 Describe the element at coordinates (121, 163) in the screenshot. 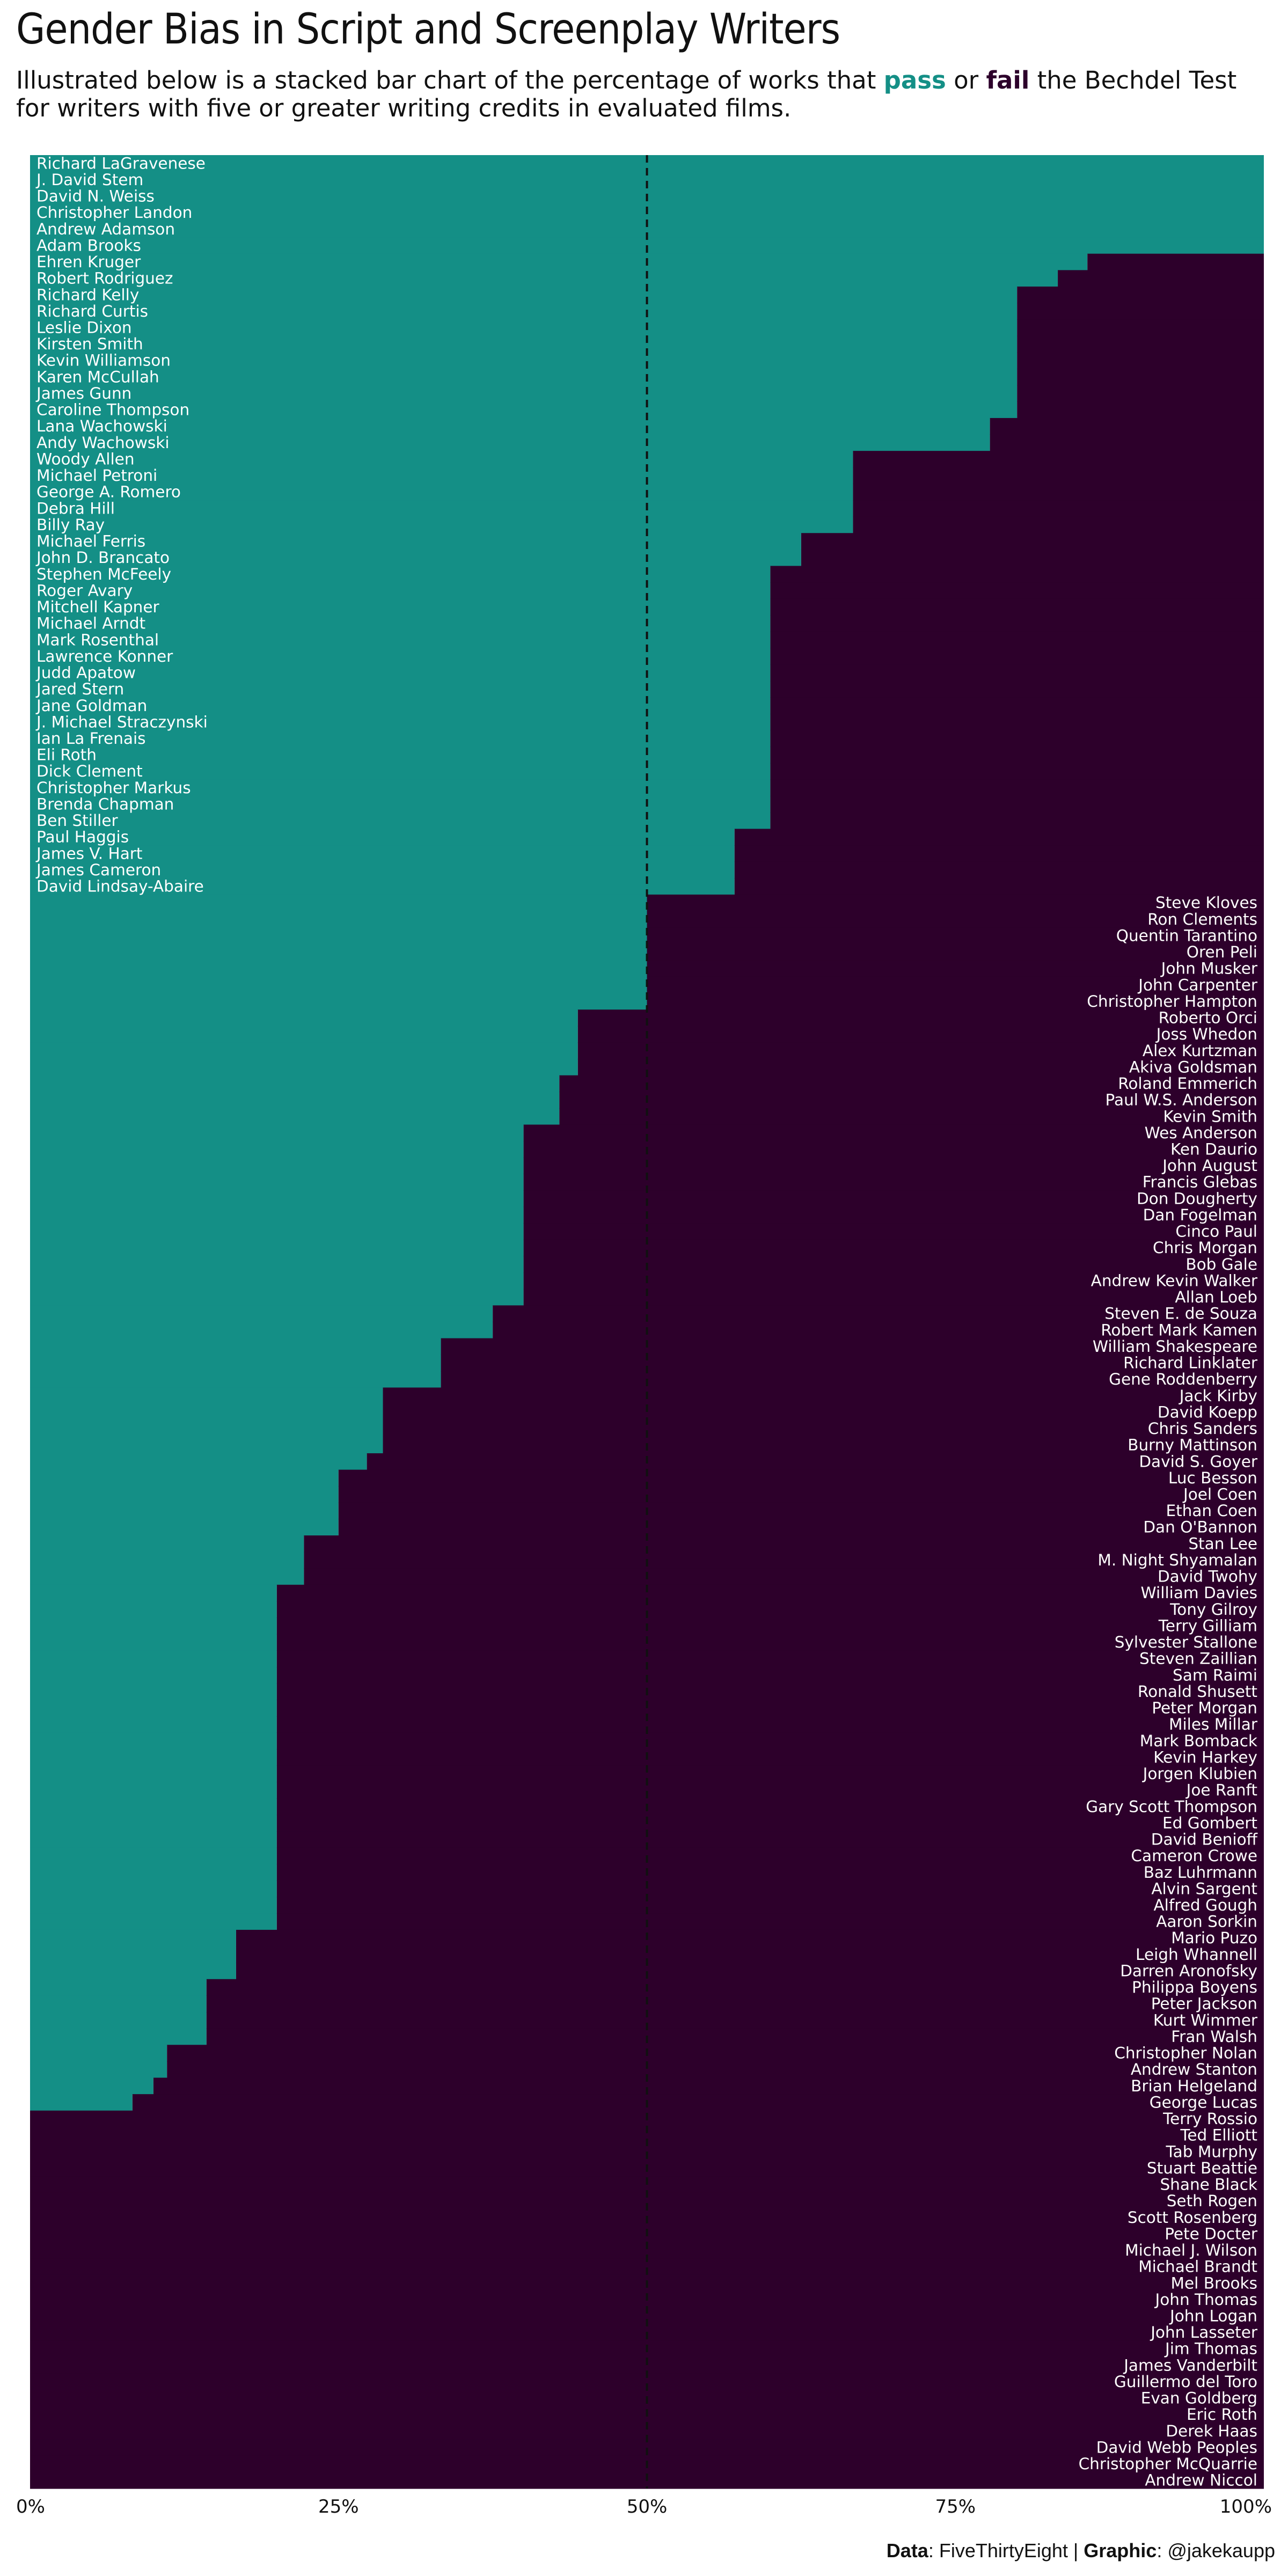

I see `writer-label-0: Richard LaGravenese` at that location.